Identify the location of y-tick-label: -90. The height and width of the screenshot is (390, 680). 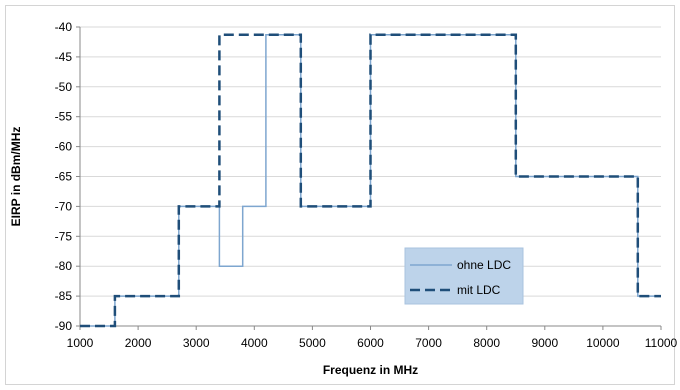
(64, 326).